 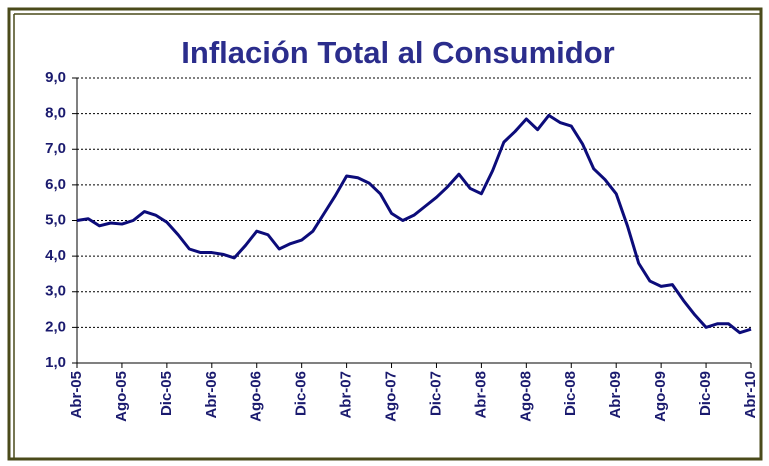 I want to click on x-tick-label: Dic-08, so click(x=570, y=393).